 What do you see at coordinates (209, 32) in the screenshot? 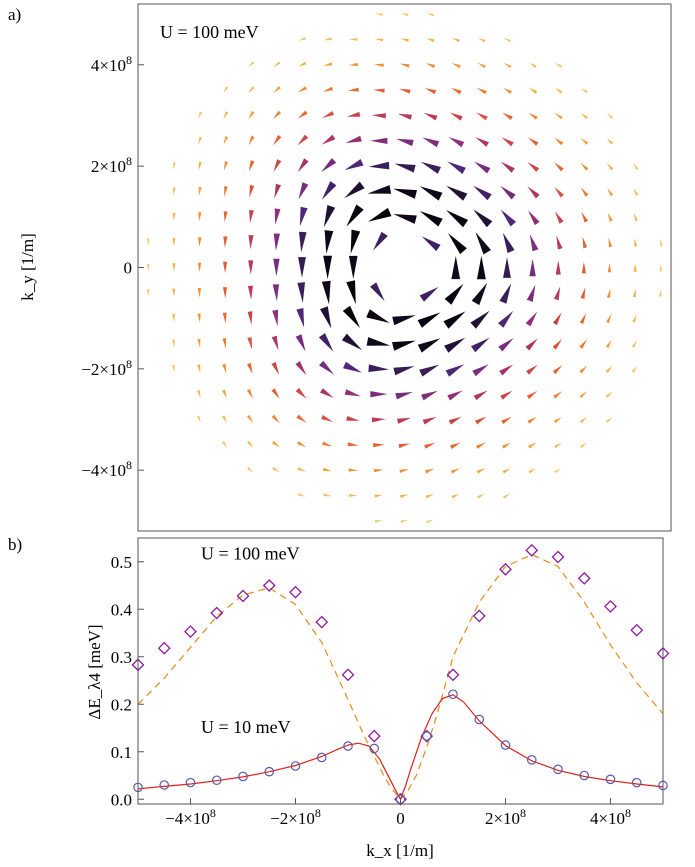
I see `panel-a-annotation: U = 100 meV` at bounding box center [209, 32].